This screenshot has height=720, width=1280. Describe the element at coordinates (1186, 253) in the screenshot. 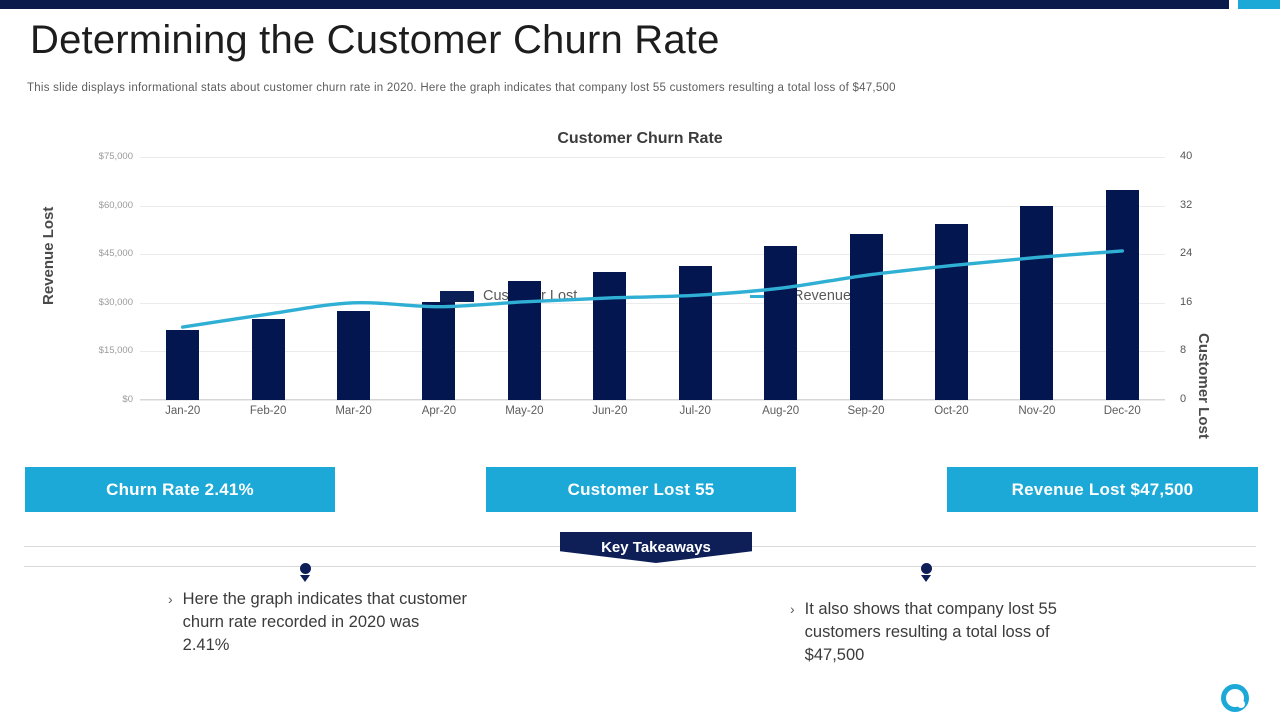

I see `right-axis-tick: 24` at that location.